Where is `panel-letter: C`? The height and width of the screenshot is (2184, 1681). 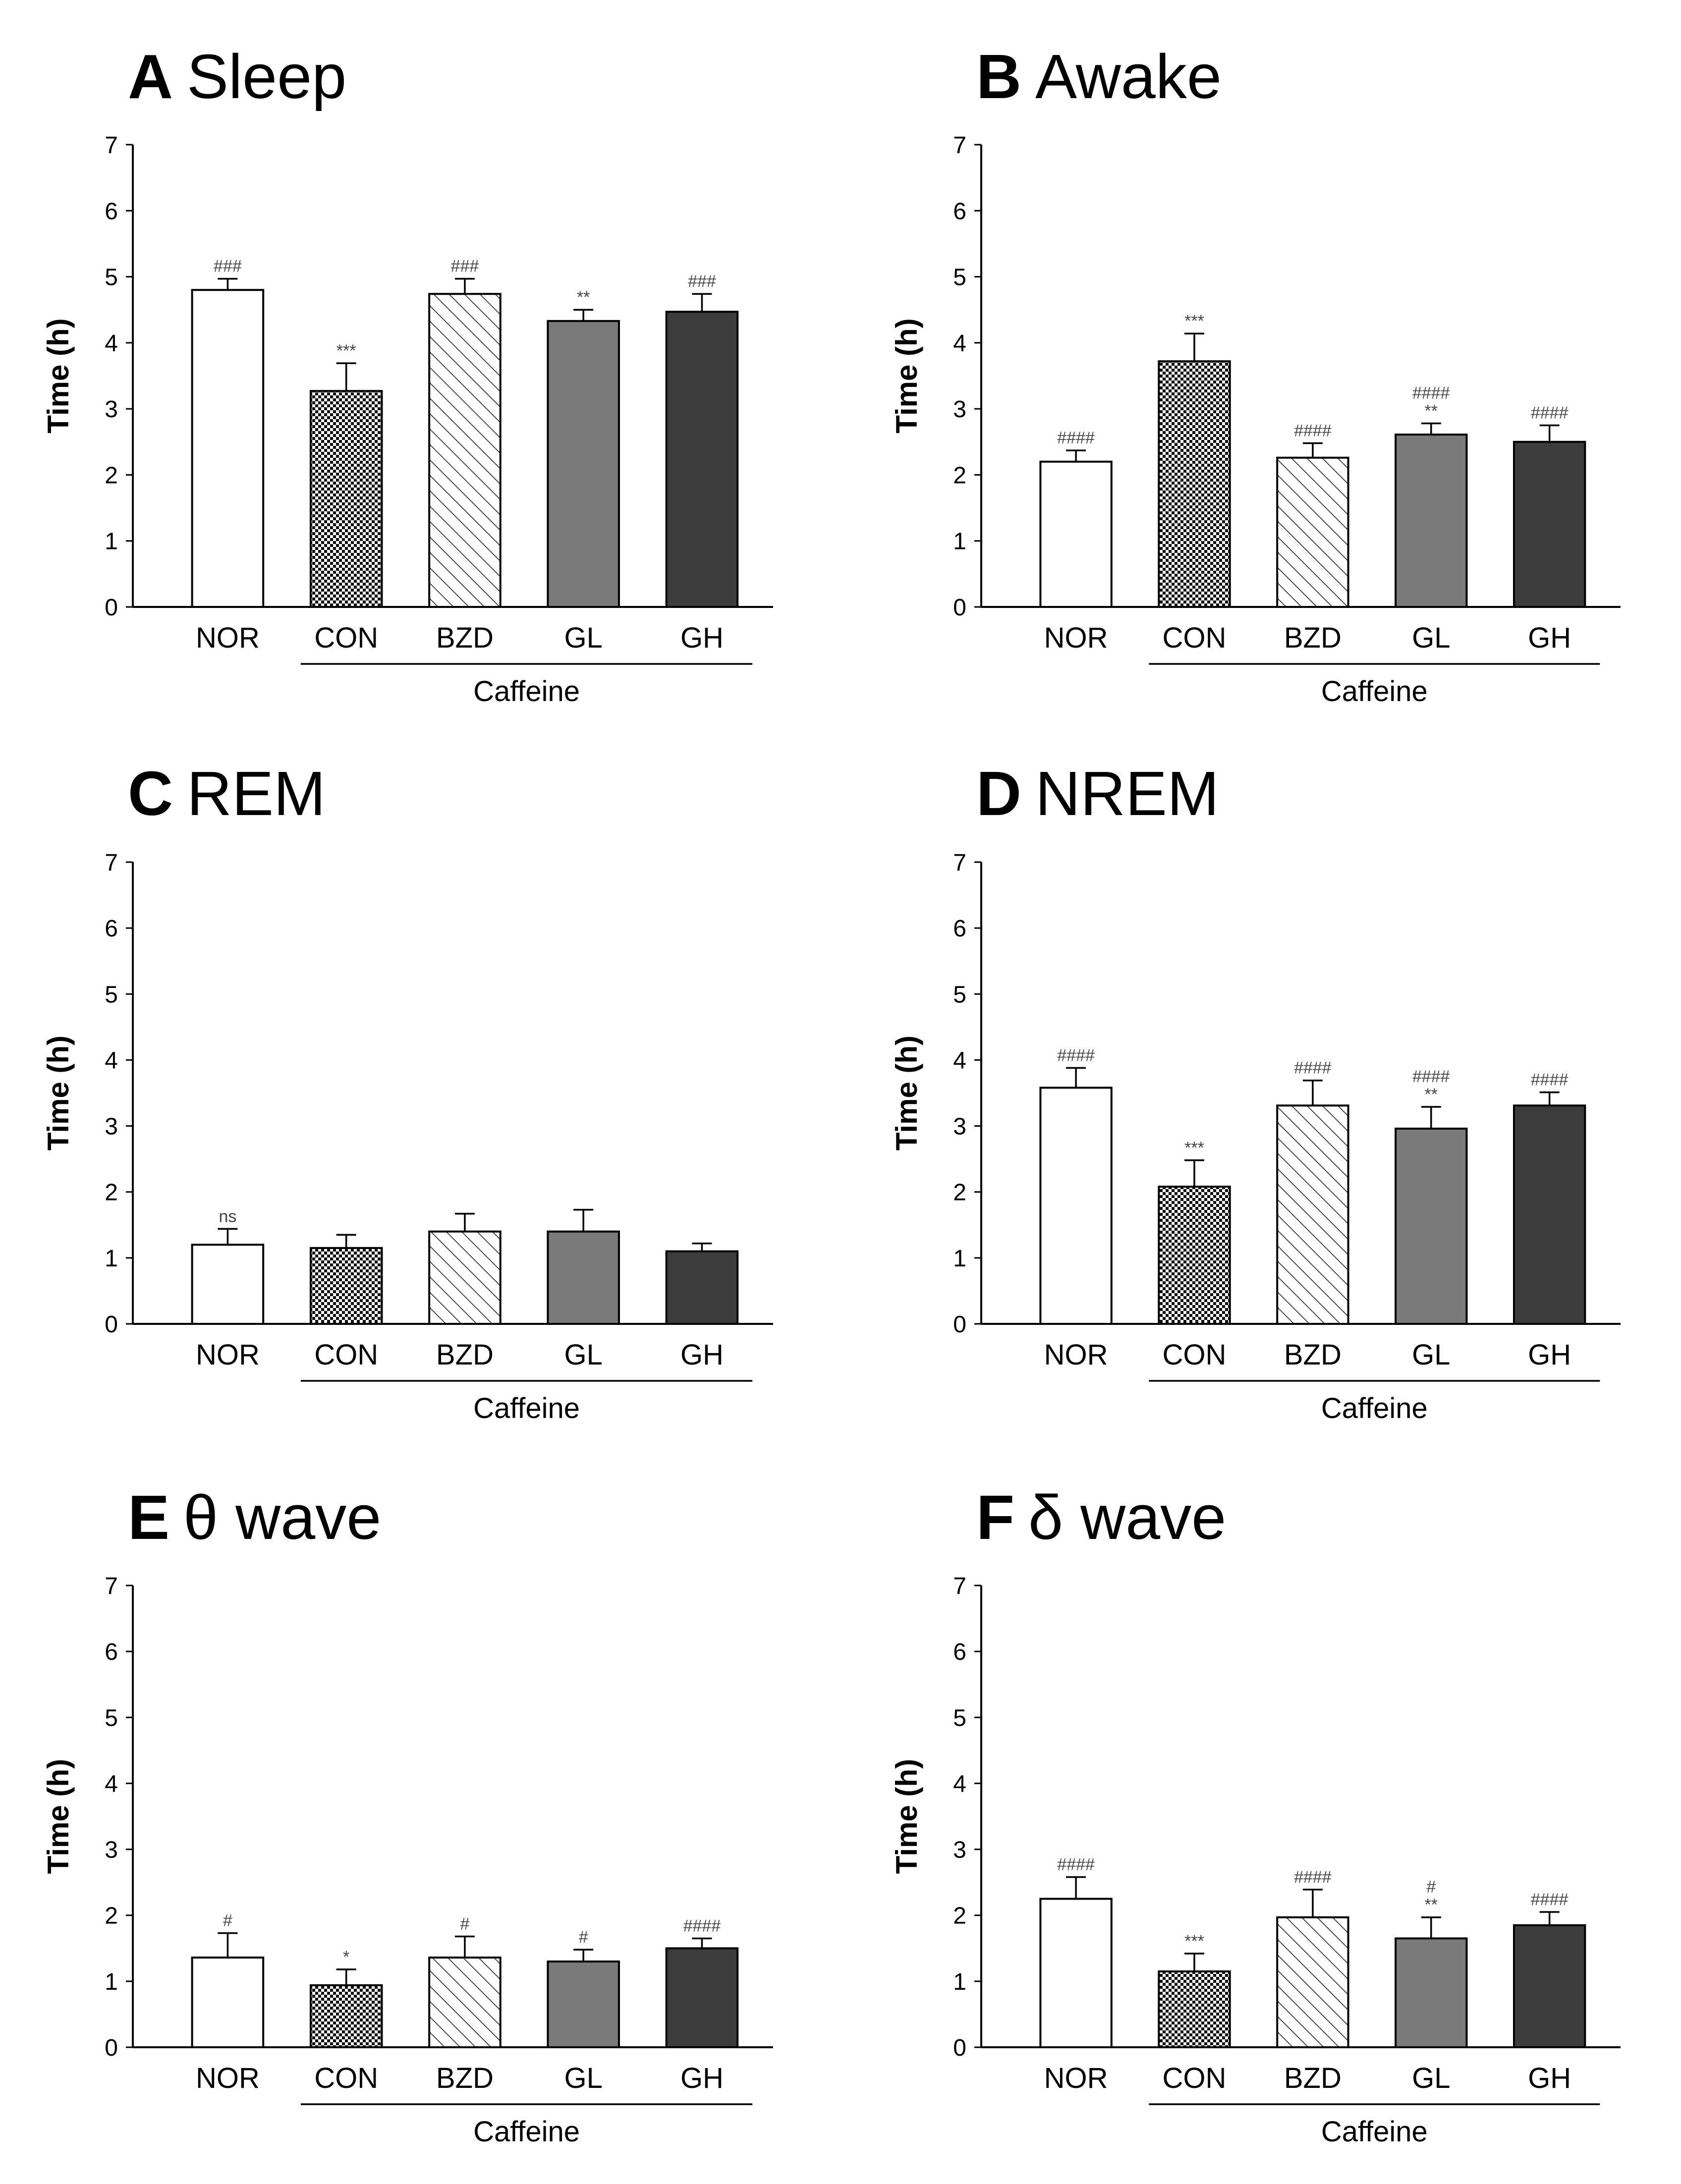 panel-letter: C is located at coordinates (150, 793).